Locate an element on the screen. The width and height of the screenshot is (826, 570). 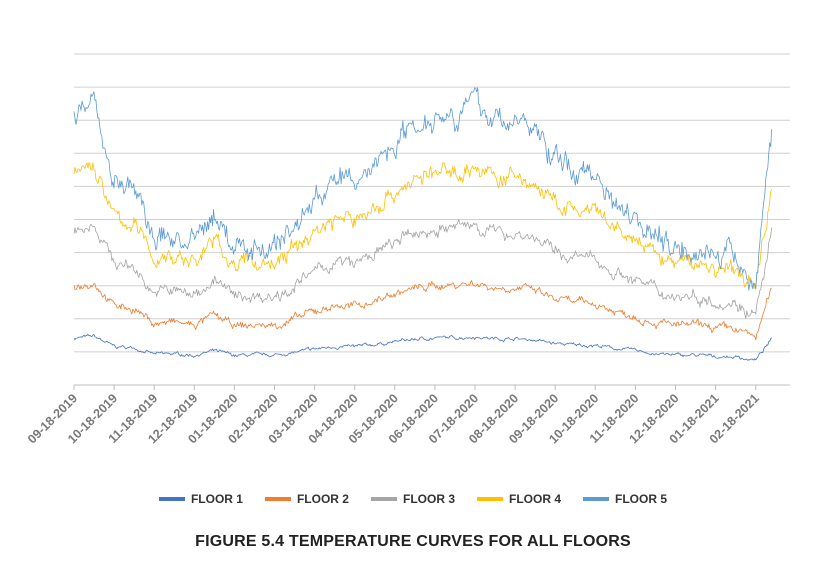
legend-floor-4: FLOOR 4 is located at coordinates (519, 499).